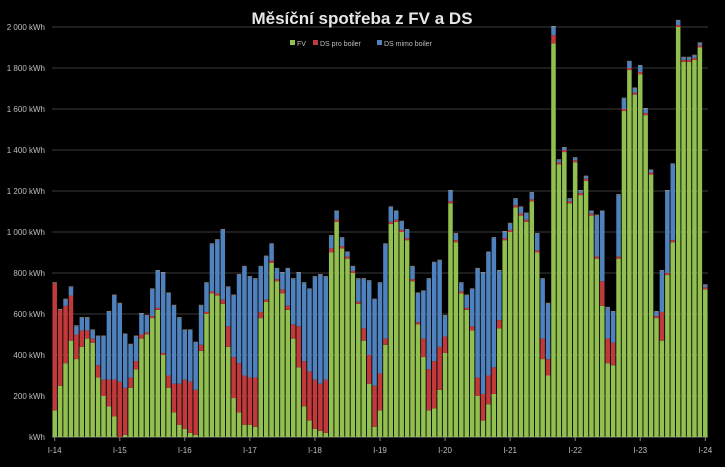  What do you see at coordinates (26, 232) in the screenshot?
I see `y-tick-label: 1 000 kWh` at bounding box center [26, 232].